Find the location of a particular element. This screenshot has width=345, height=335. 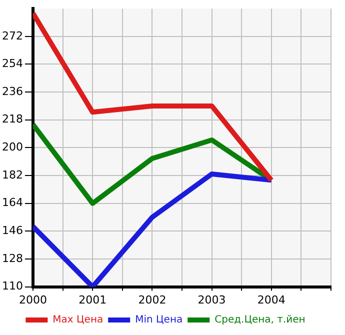

y-tick-label: 146 is located at coordinates (12, 231).